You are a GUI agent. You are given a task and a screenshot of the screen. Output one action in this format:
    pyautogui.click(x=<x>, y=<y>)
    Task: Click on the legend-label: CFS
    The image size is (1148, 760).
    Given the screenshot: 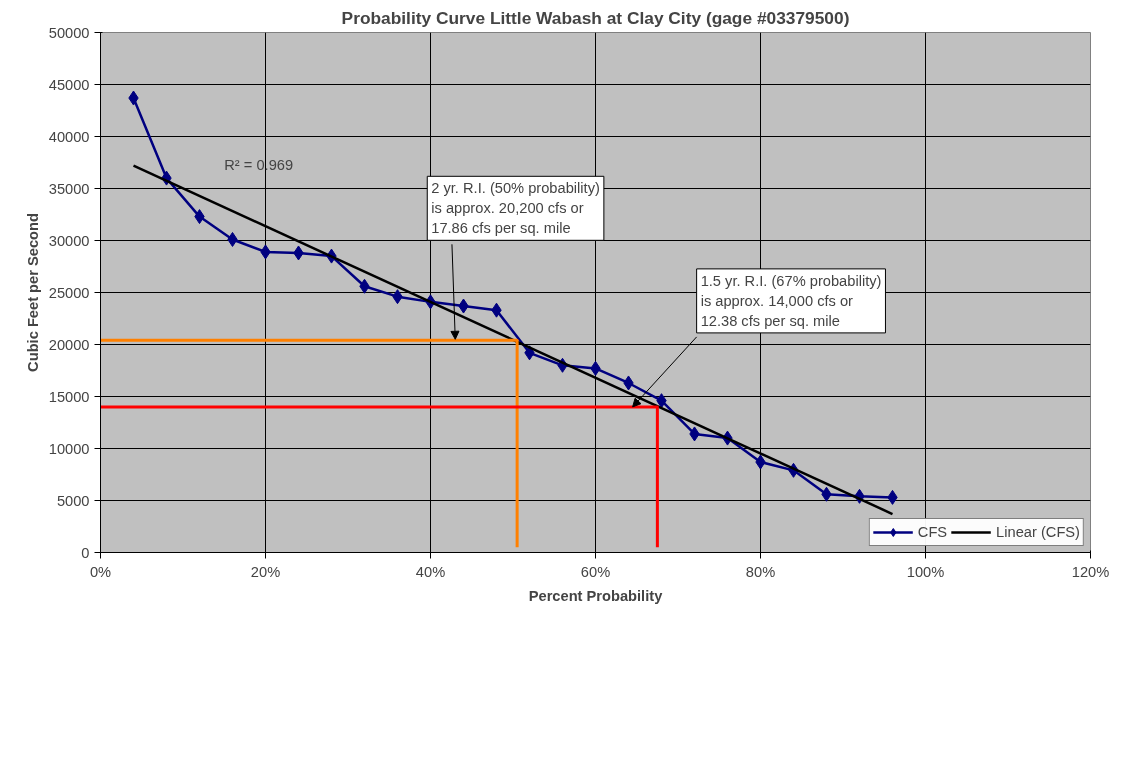 What is the action you would take?
    pyautogui.click(x=932, y=532)
    